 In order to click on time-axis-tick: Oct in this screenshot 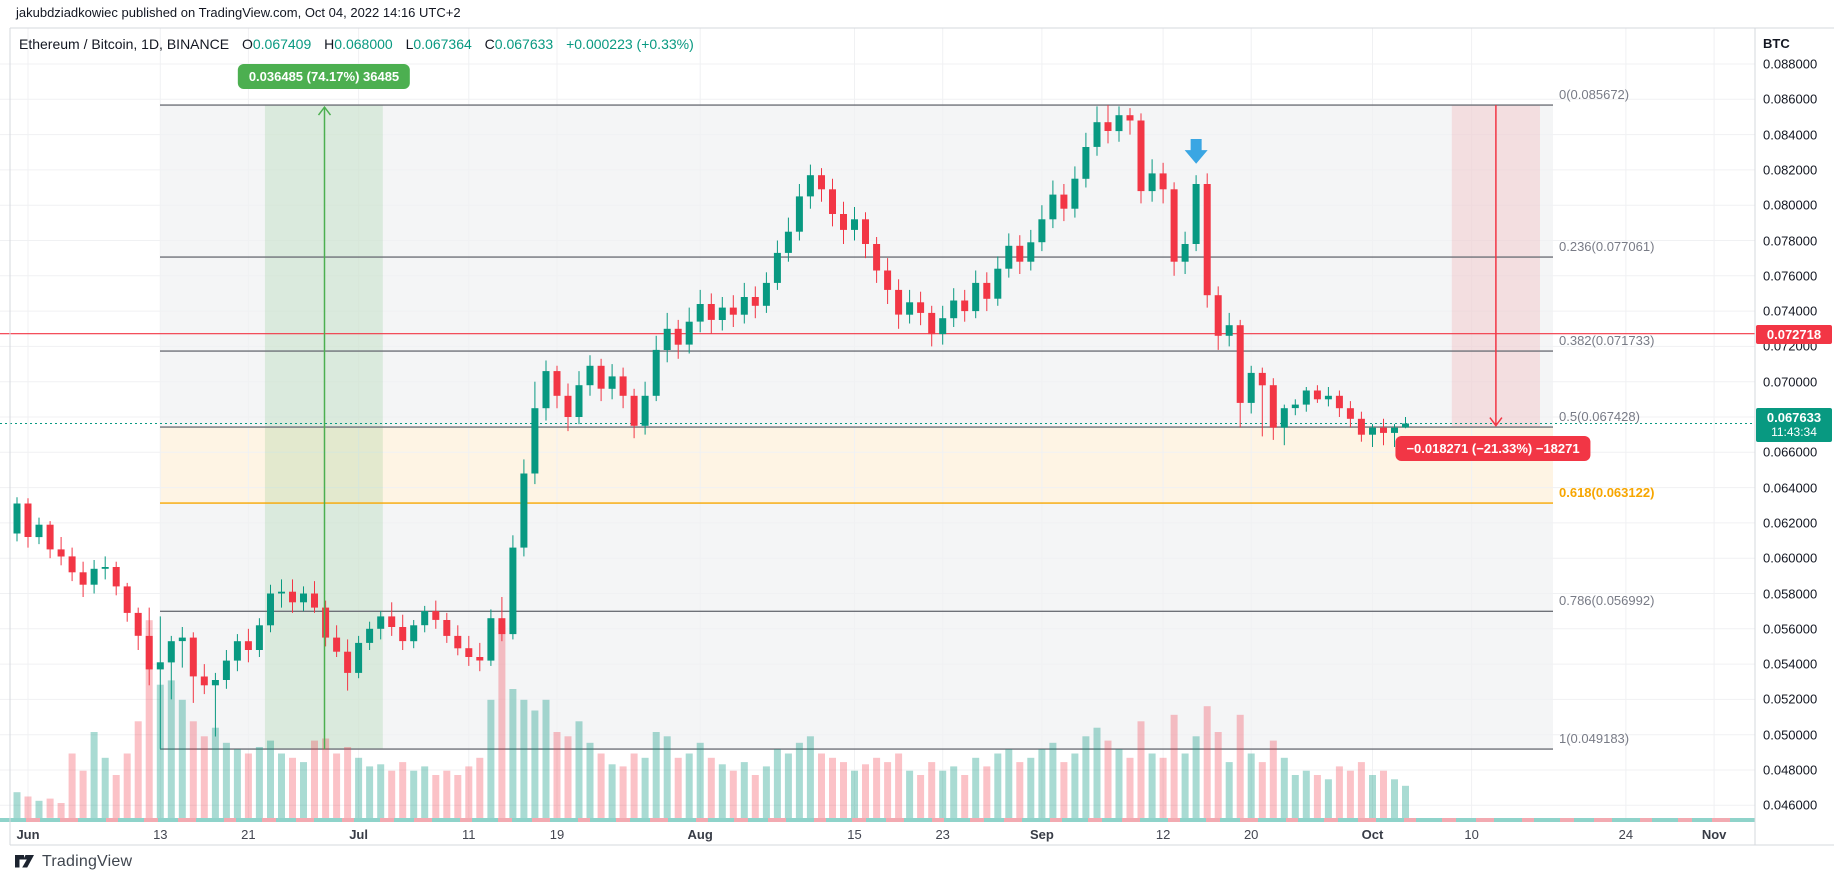, I will do `click(1372, 834)`.